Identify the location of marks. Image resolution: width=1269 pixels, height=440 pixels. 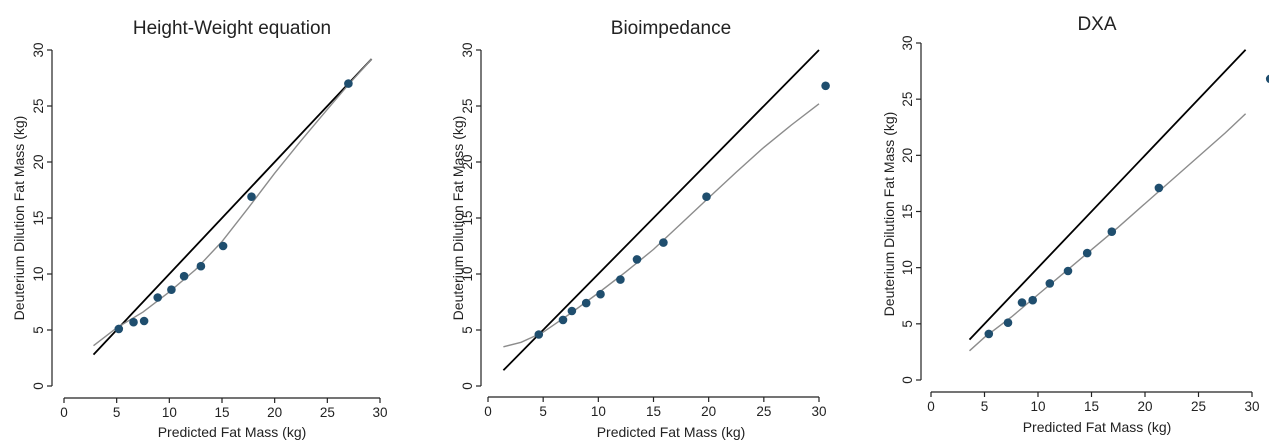
(232, 207).